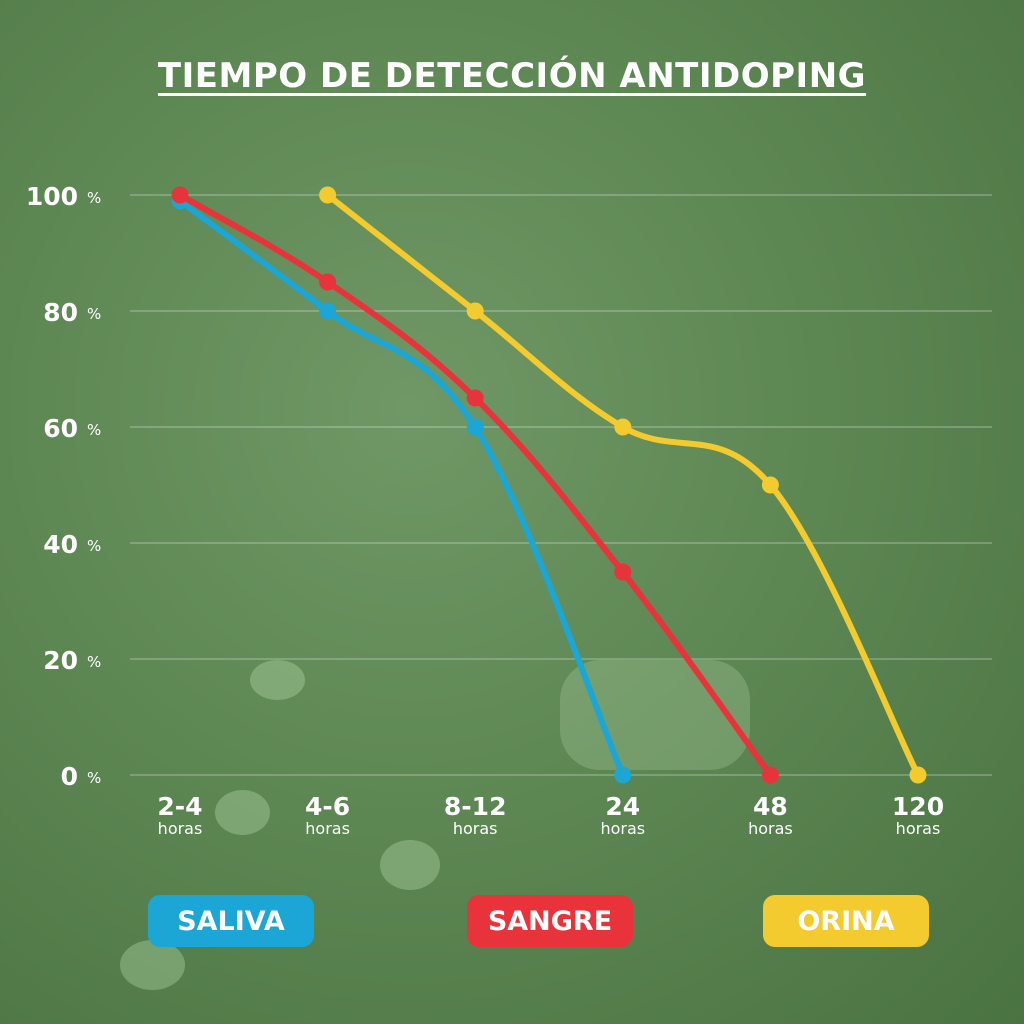 The height and width of the screenshot is (1024, 1024). What do you see at coordinates (770, 806) in the screenshot?
I see `x-tick-label: 48` at bounding box center [770, 806].